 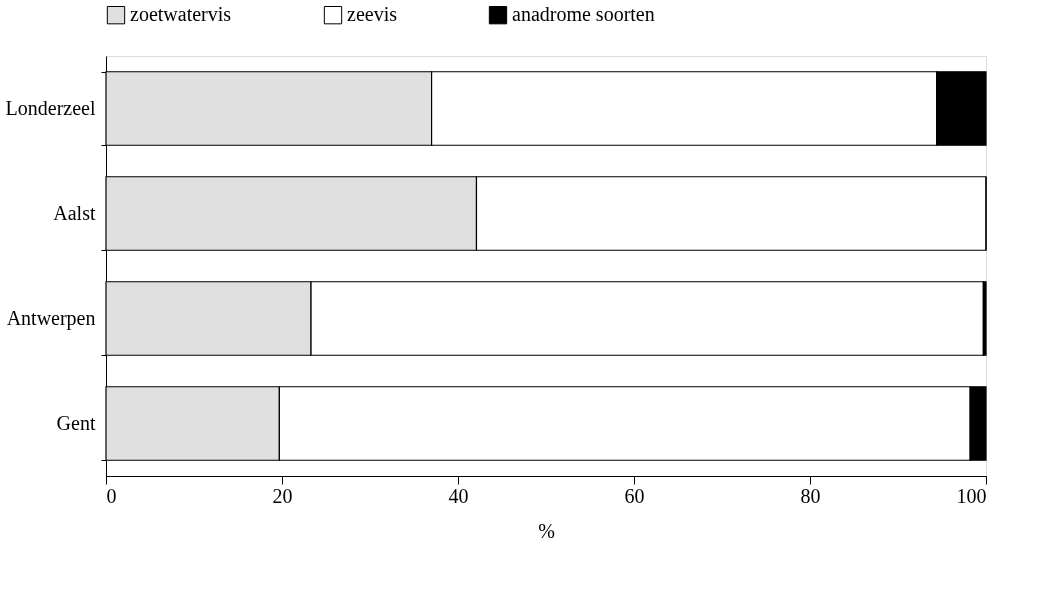 What do you see at coordinates (546, 530) in the screenshot?
I see `x-axis-title: %` at bounding box center [546, 530].